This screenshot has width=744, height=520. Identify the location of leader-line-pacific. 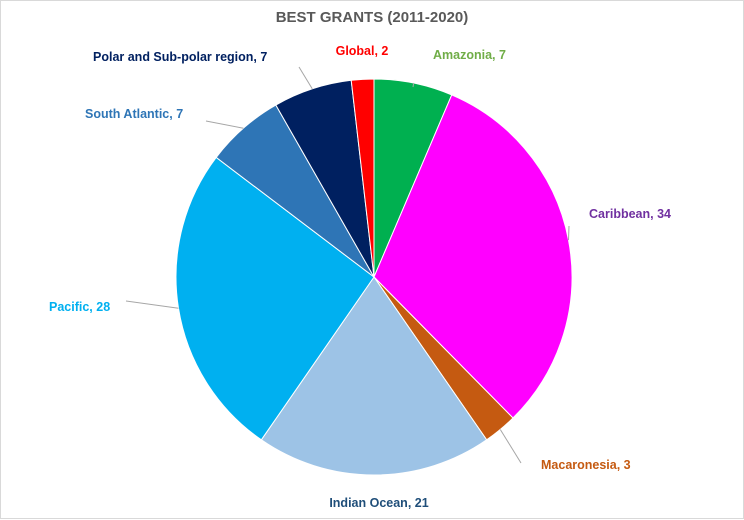
(152, 304).